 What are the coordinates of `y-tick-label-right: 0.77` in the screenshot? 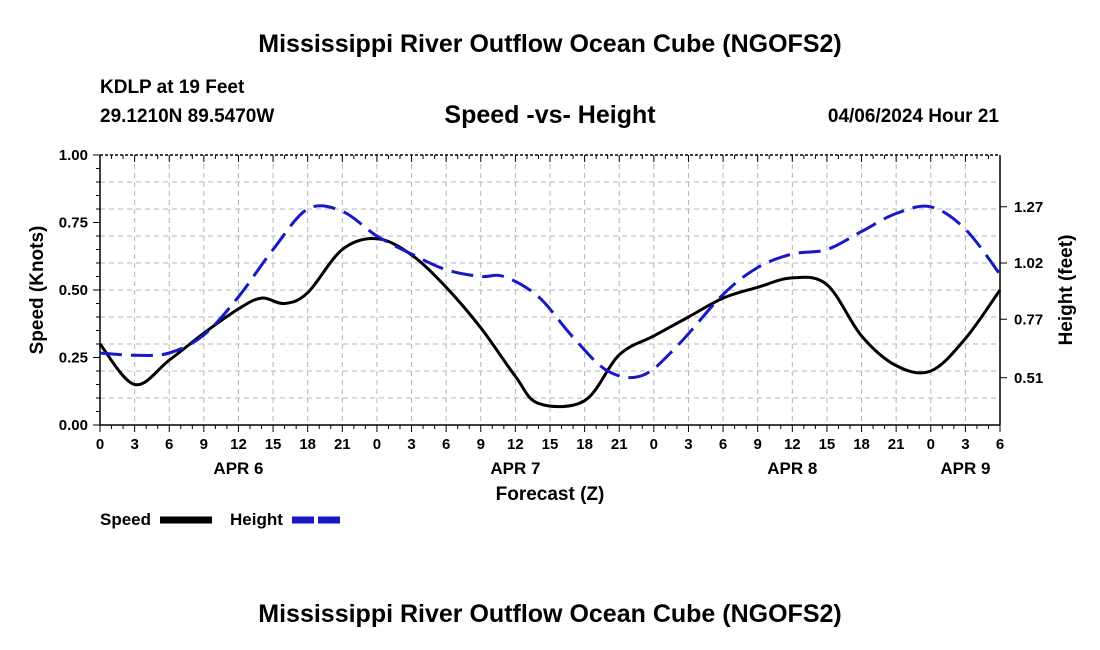 It's located at (1028, 319).